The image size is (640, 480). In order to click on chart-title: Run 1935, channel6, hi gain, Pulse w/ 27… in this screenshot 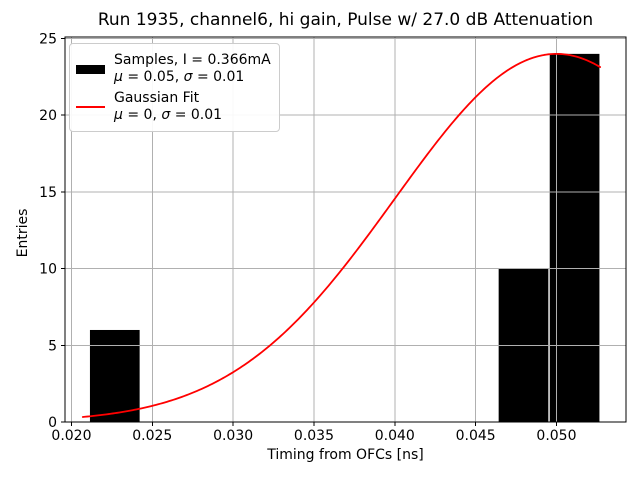, I will do `click(345, 20)`.